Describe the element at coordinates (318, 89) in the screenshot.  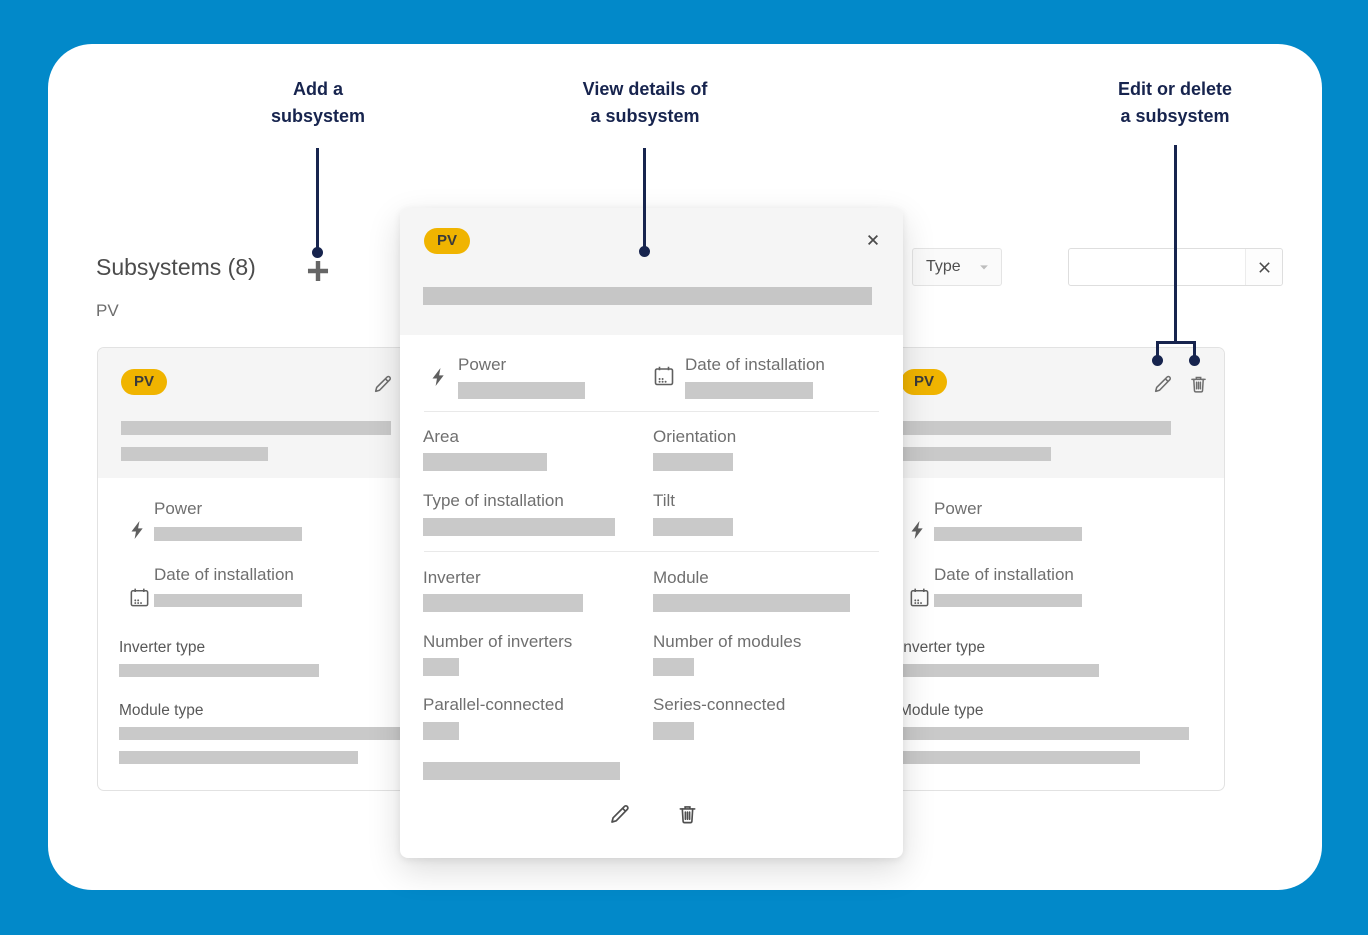
I see `annotation-line-1: Add a` at that location.